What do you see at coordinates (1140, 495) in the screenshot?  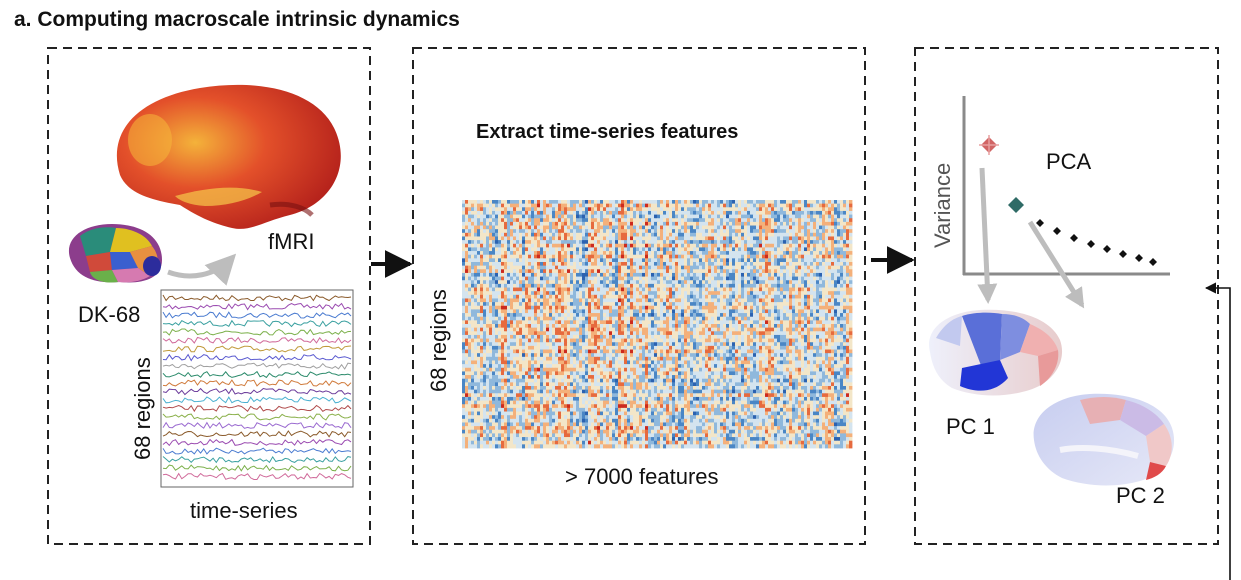 I see `pc2-label: PC 2` at bounding box center [1140, 495].